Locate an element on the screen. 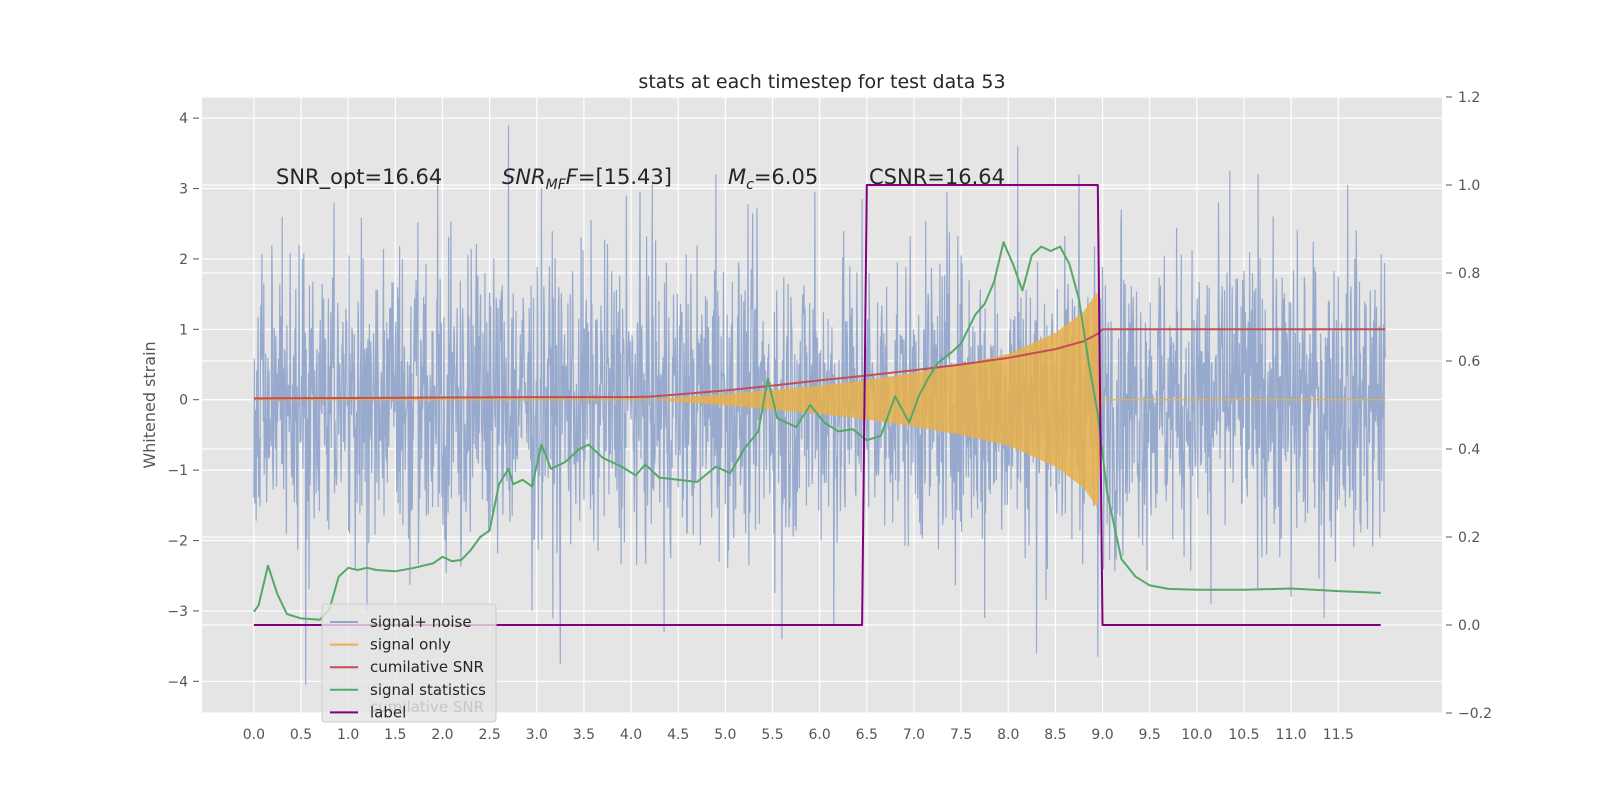 The image size is (1600, 800). x-tick-label: 8.5 is located at coordinates (1055, 735).